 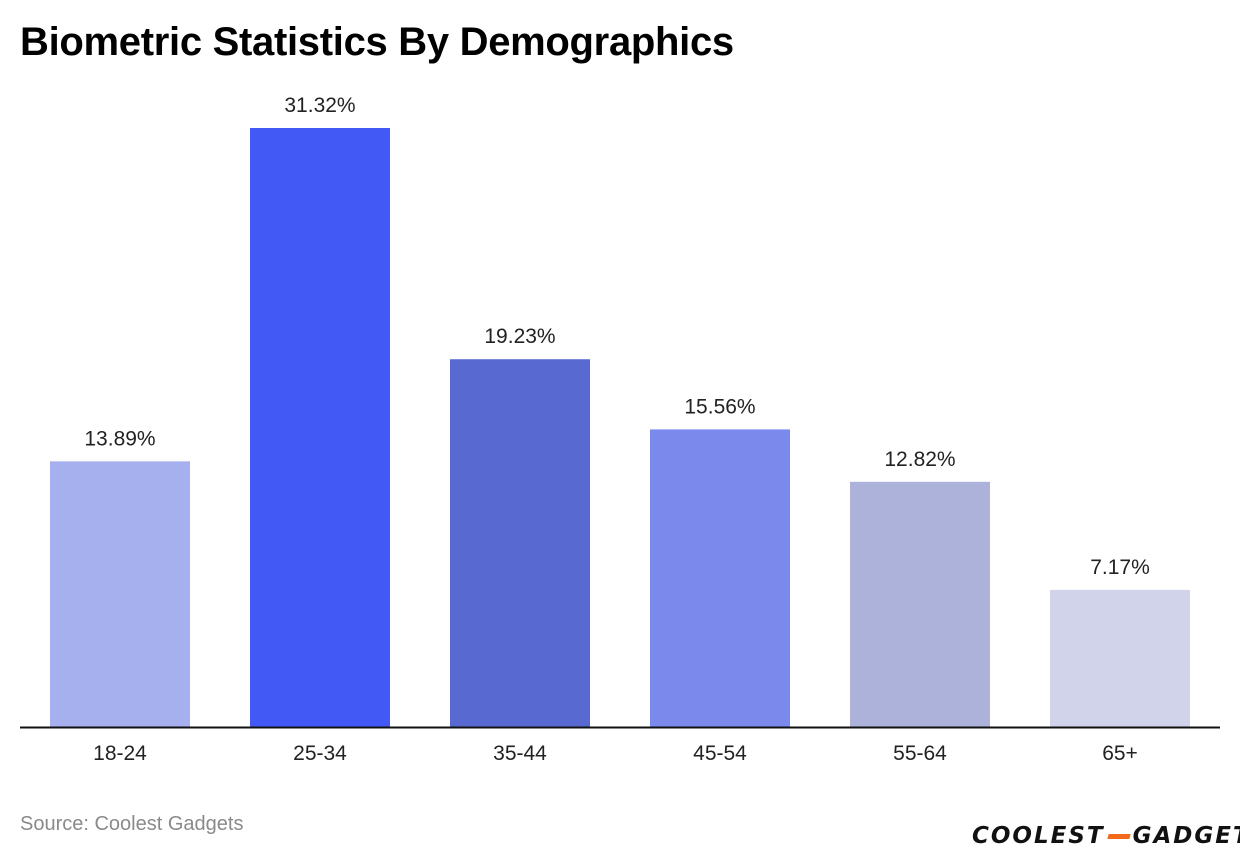 I want to click on data-label-45-54: 15.56%, so click(x=719, y=406).